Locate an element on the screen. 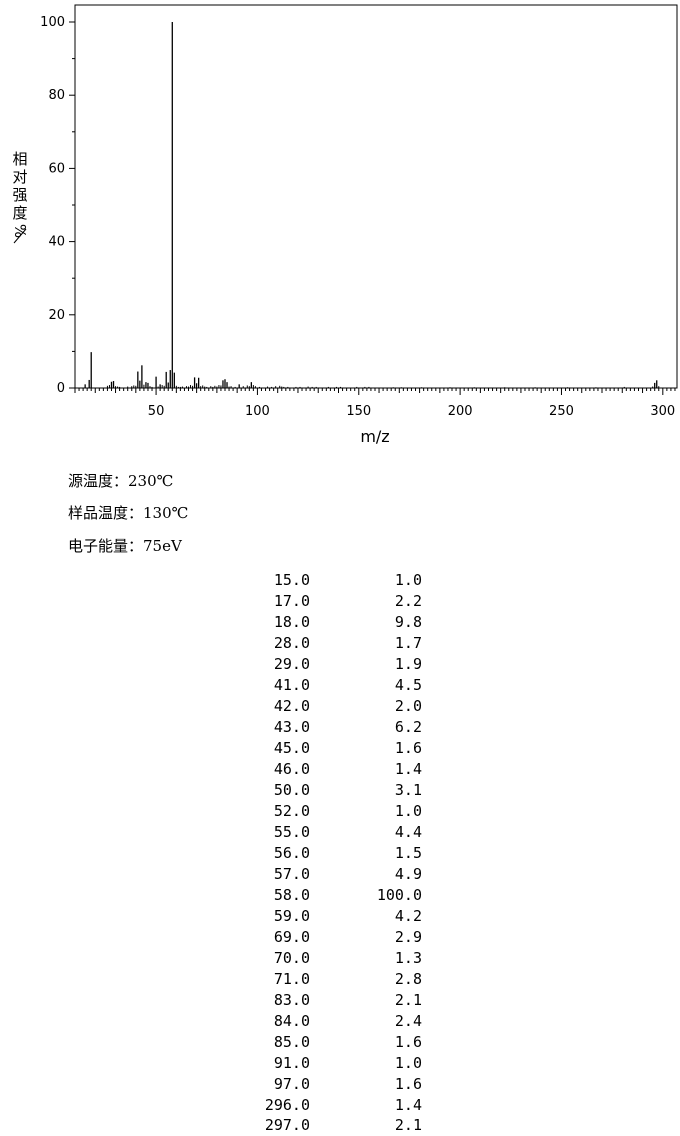 The image size is (680, 1136). table-row: 85.0 1.6 is located at coordinates (340, 1043).